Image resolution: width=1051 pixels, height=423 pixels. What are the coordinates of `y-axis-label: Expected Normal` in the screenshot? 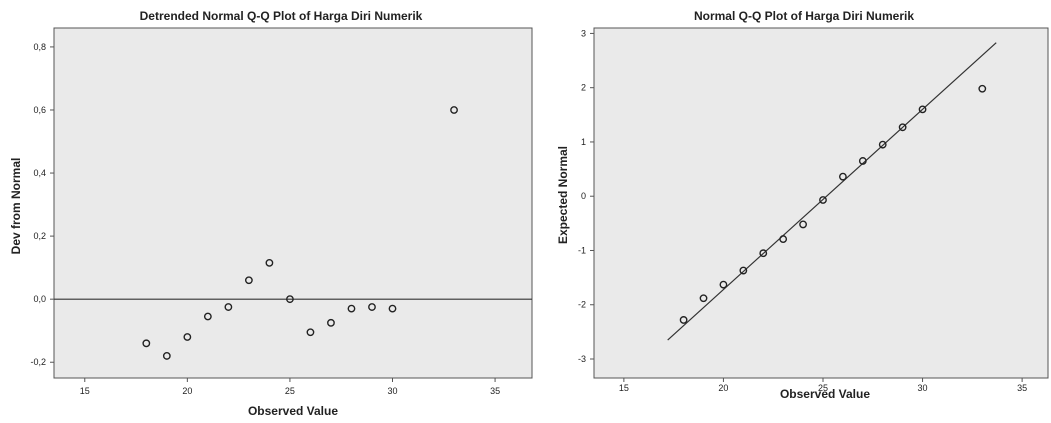 It's located at (563, 195).